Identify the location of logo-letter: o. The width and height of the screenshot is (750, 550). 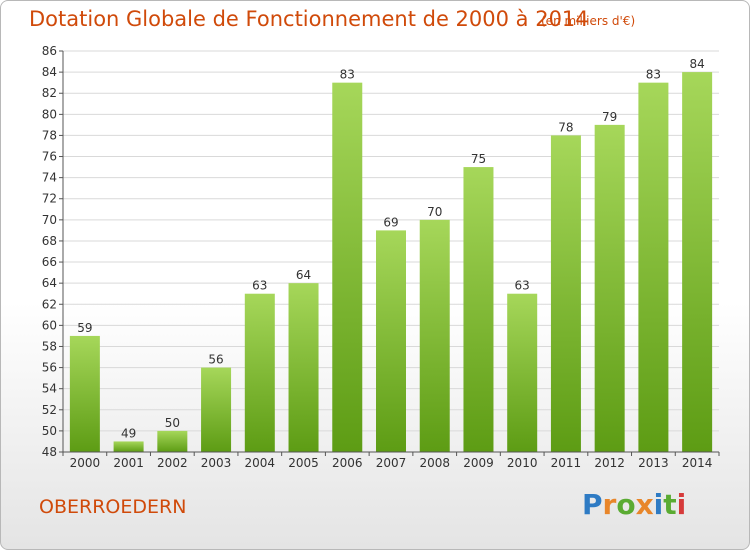
(626, 504).